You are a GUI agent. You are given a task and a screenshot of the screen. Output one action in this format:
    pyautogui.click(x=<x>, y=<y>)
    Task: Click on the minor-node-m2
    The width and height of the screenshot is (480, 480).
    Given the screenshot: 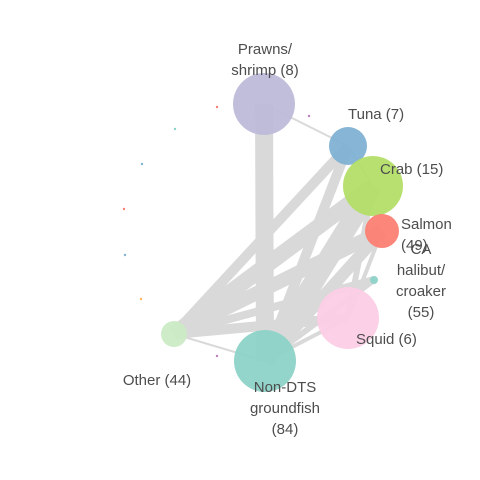 What is the action you would take?
    pyautogui.click(x=175, y=129)
    